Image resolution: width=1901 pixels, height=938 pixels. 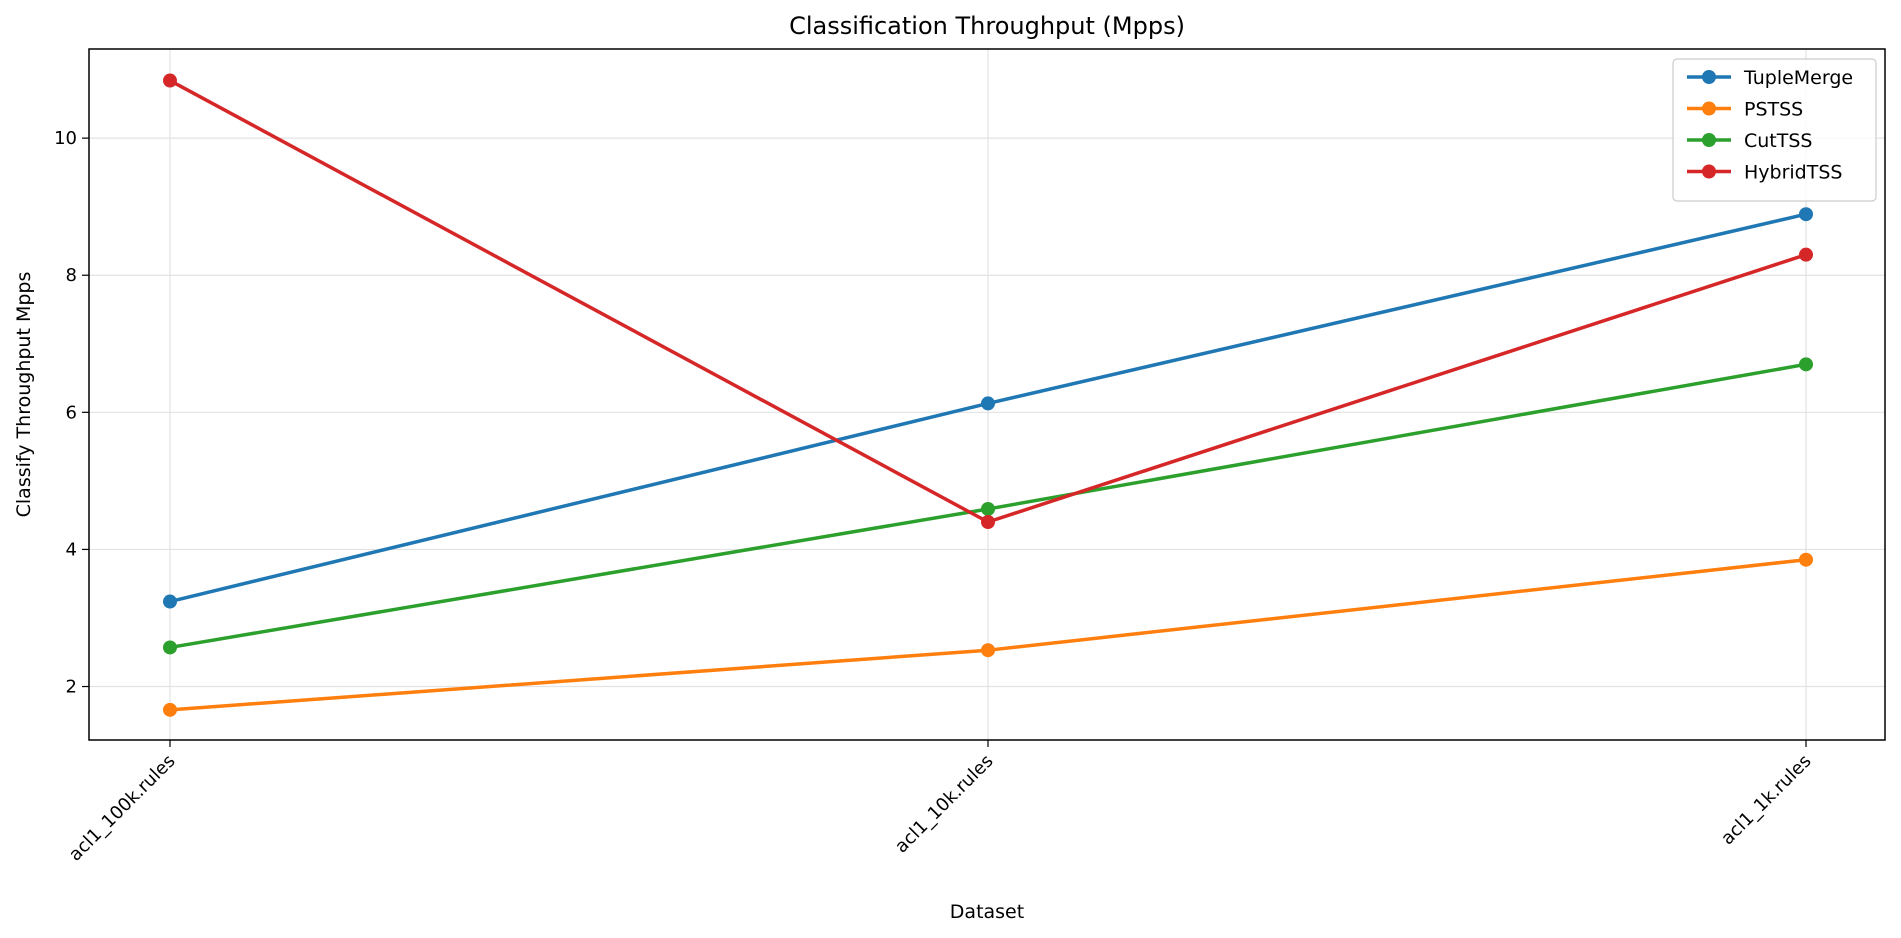 What do you see at coordinates (1773, 110) in the screenshot?
I see `legend-label: PSTSS` at bounding box center [1773, 110].